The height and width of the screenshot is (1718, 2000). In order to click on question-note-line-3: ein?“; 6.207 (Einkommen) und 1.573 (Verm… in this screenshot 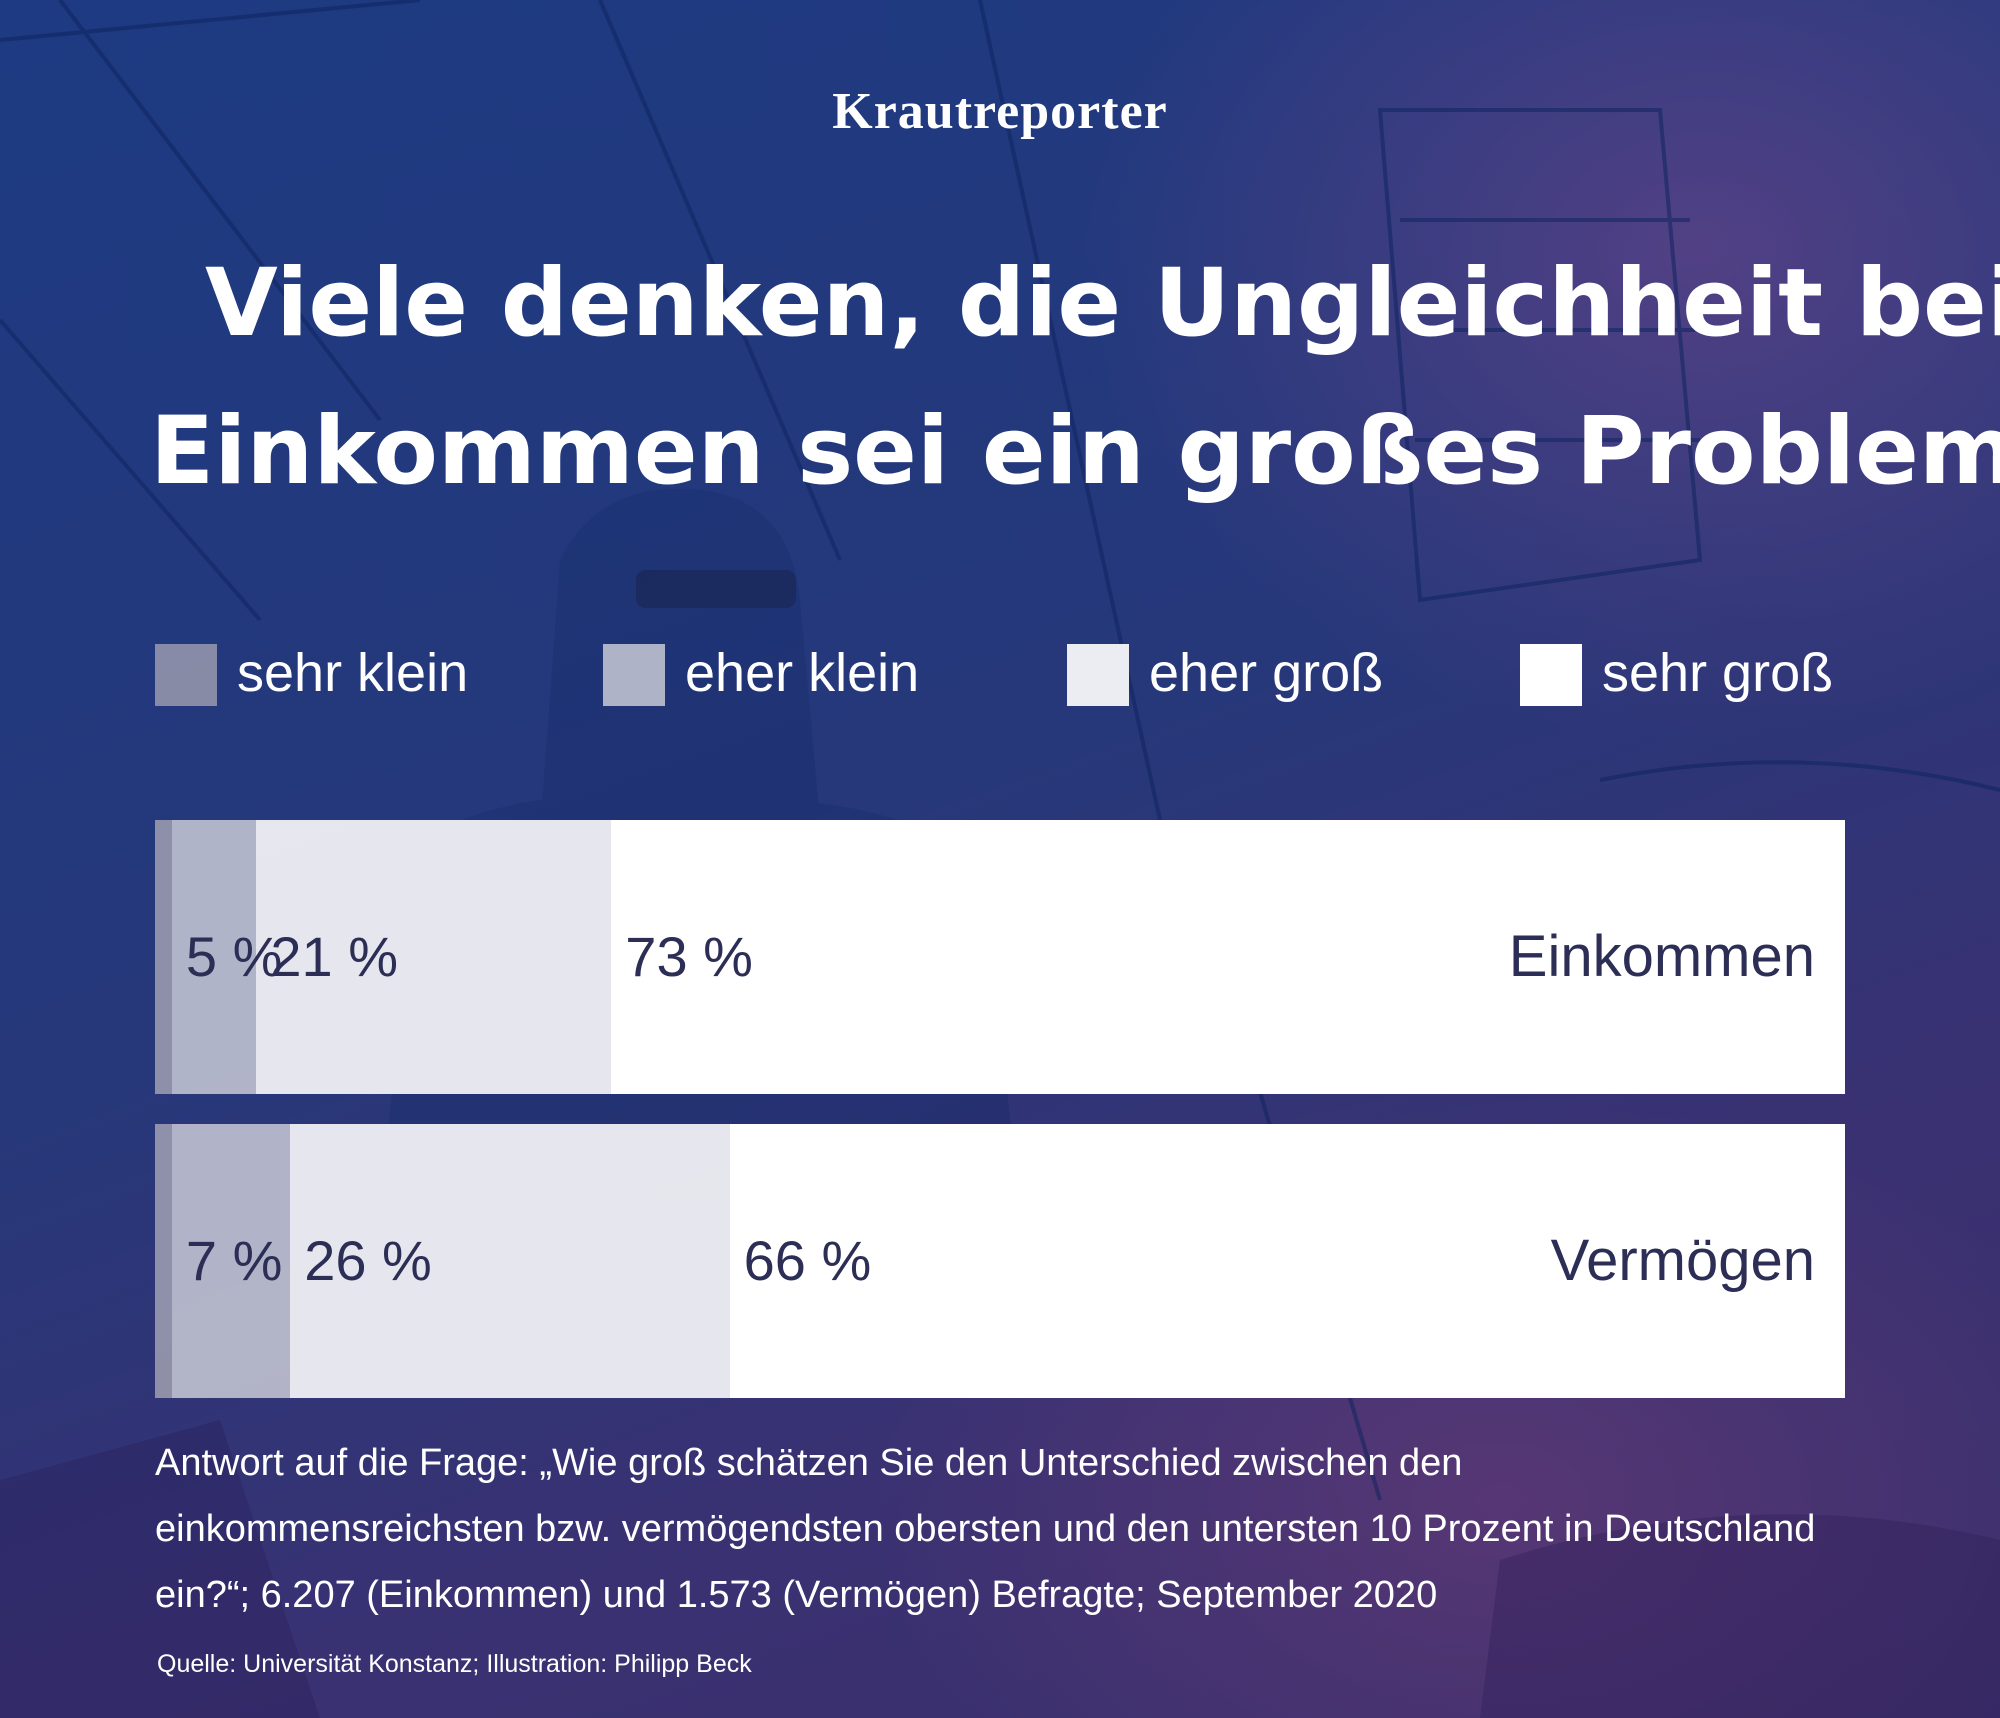, I will do `click(796, 1595)`.